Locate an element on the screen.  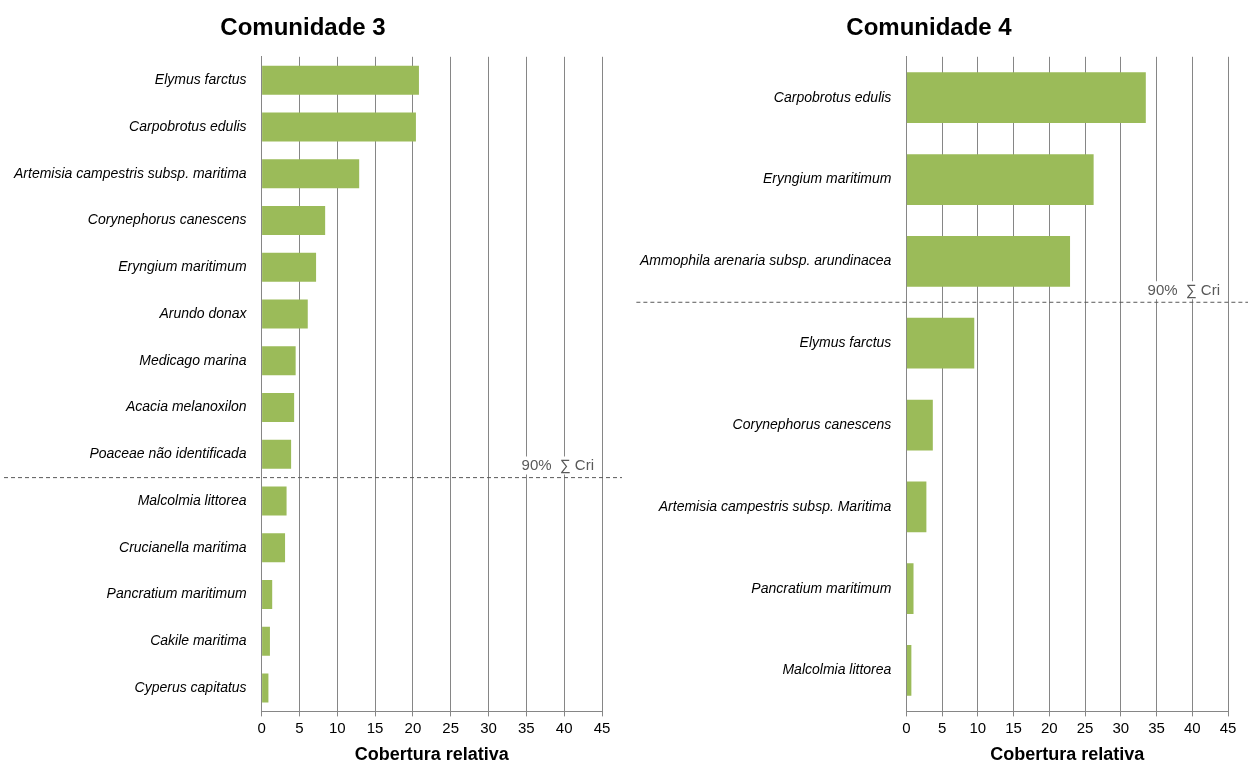
chart-title: Comunidade 4 is located at coordinates (929, 27).